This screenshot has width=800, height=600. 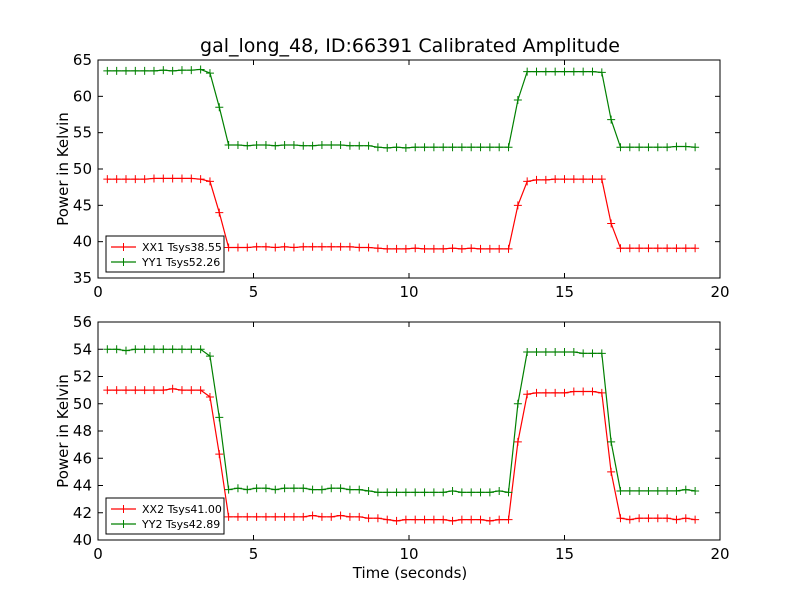 What do you see at coordinates (82, 540) in the screenshot?
I see `y-tick-label: 40` at bounding box center [82, 540].